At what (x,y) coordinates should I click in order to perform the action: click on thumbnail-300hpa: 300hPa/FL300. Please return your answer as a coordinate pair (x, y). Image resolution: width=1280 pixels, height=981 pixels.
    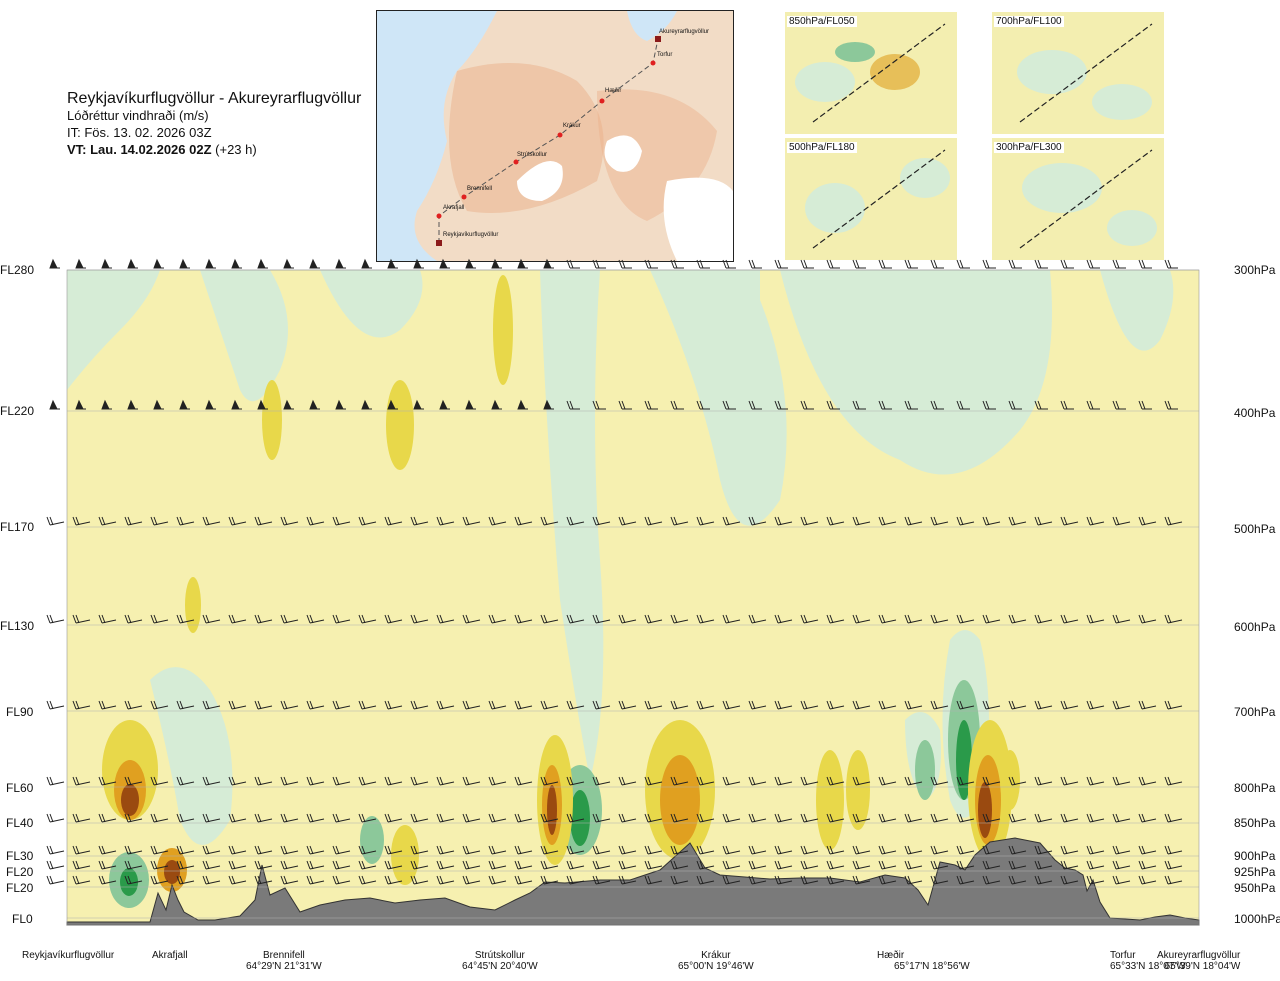
    Looking at the image, I should click on (1078, 199).